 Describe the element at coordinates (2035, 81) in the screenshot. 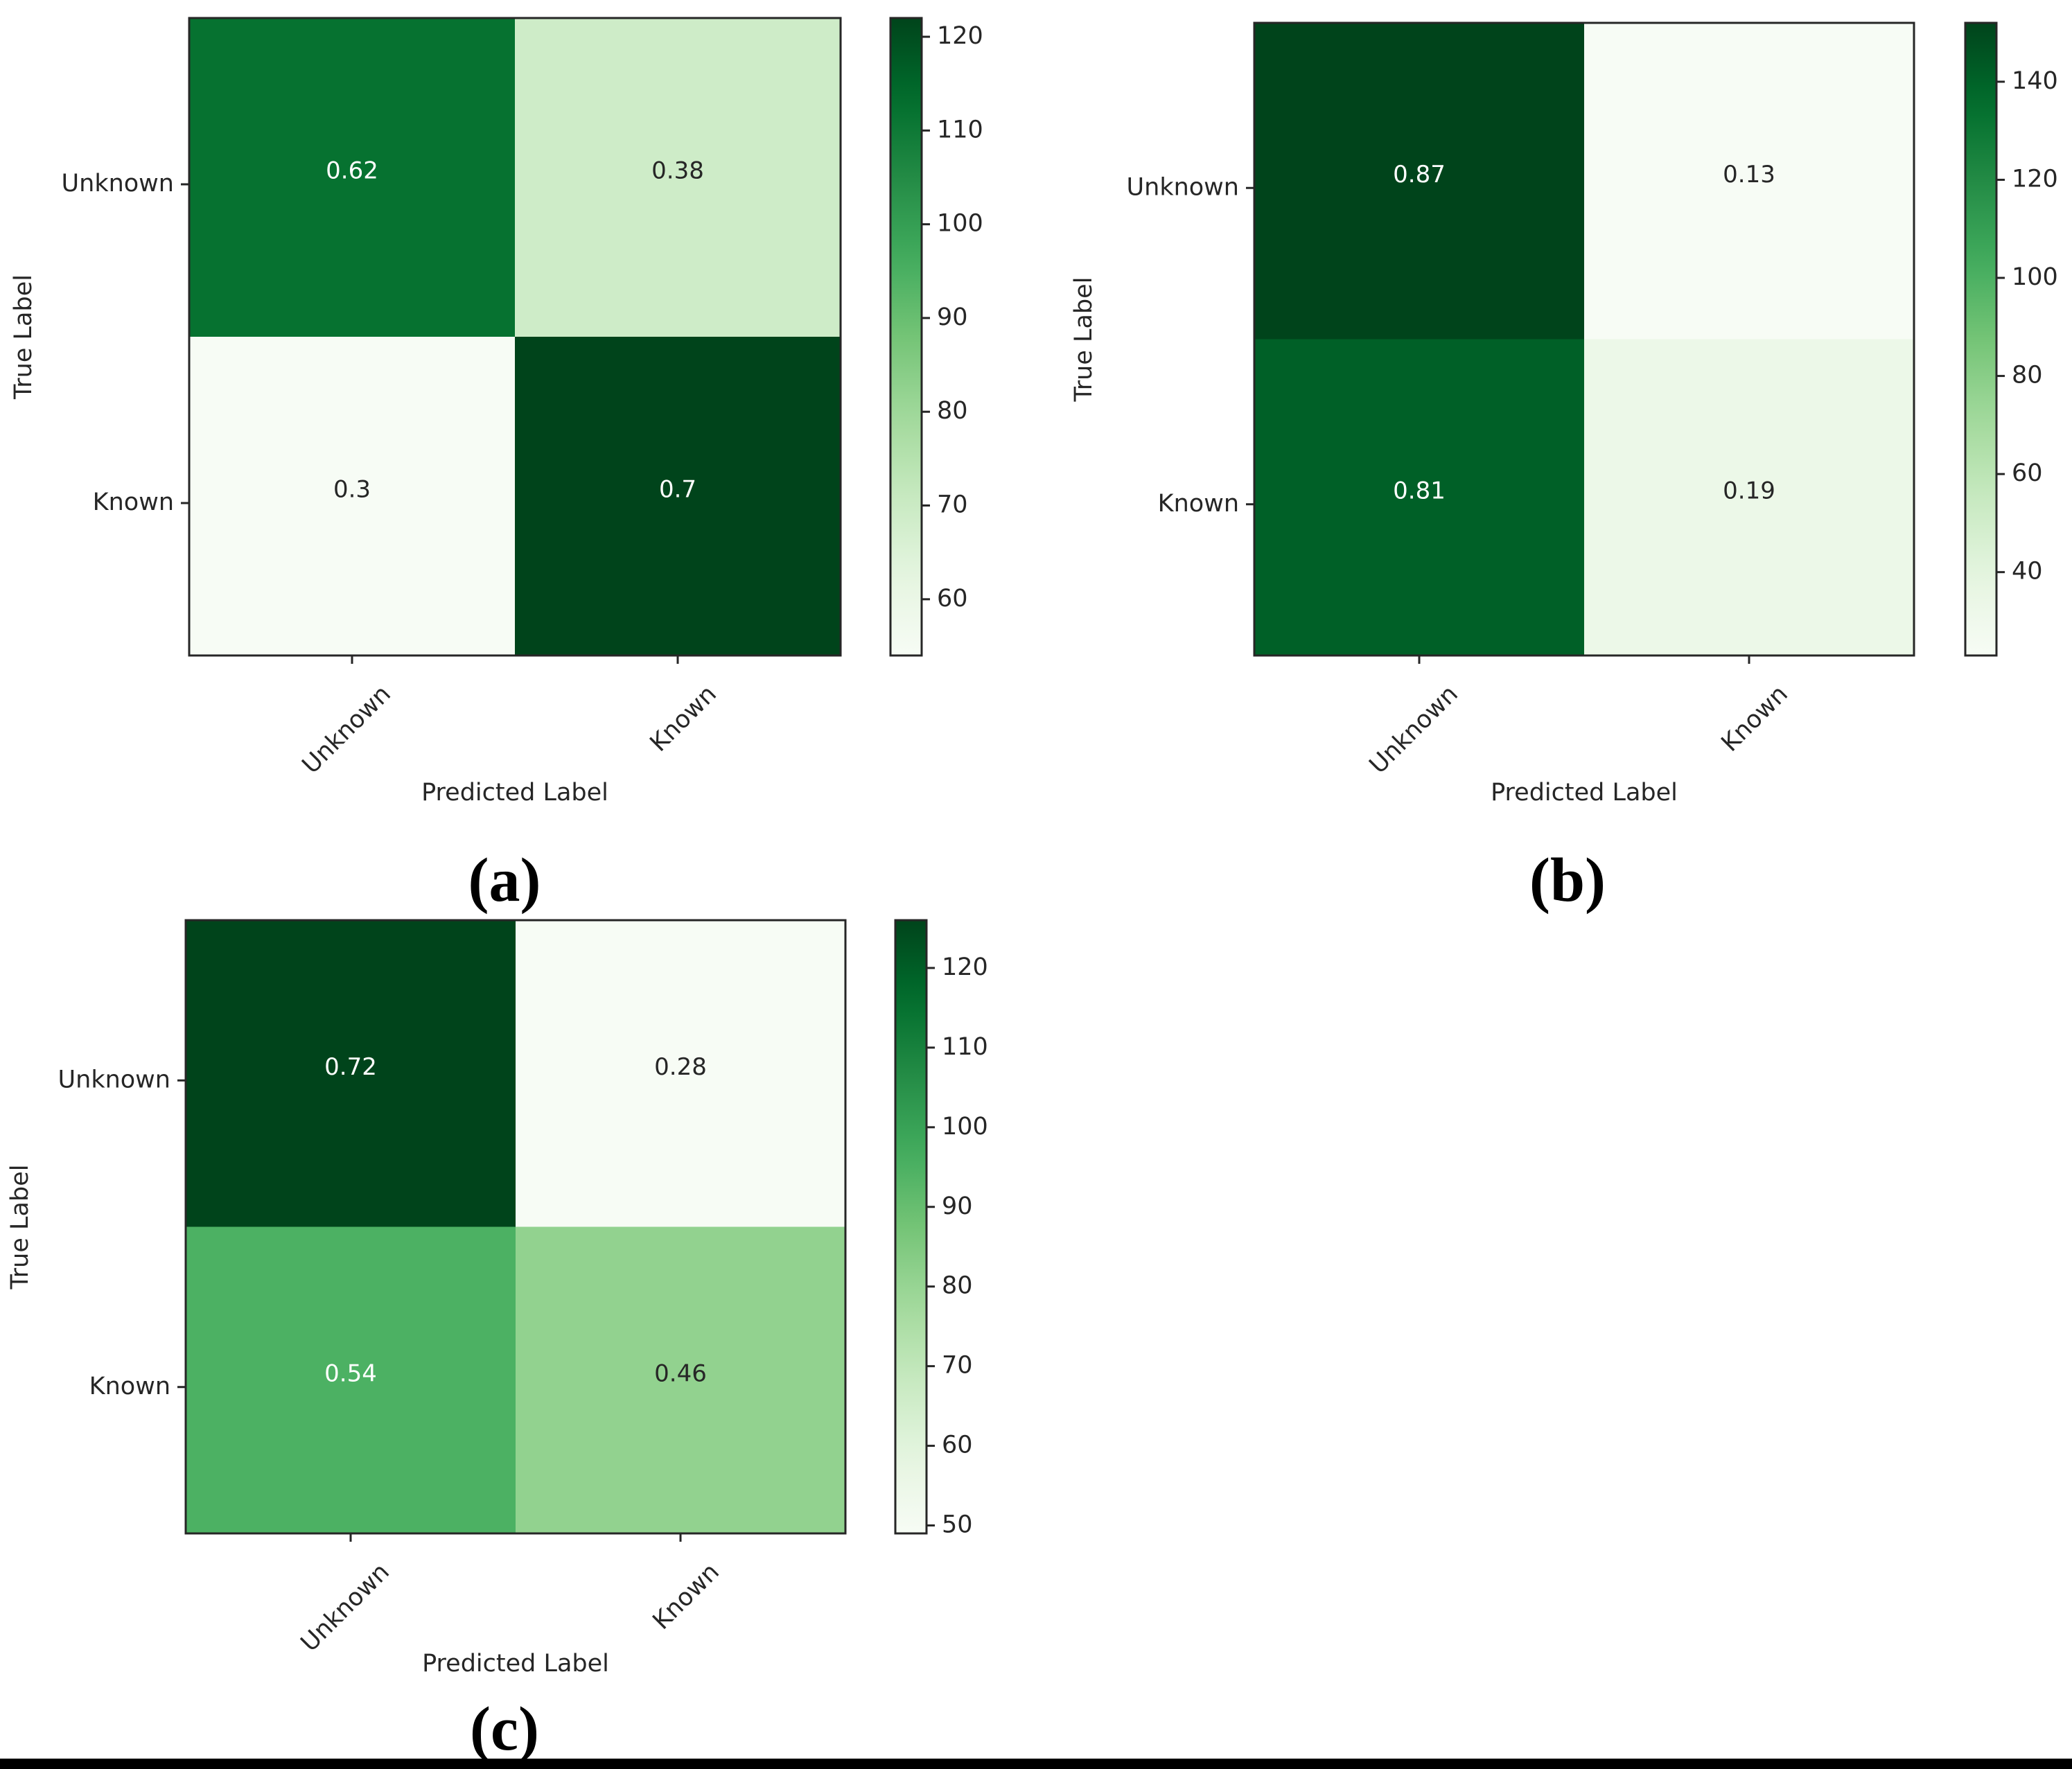

I see `colorbar-tick-label: 140` at that location.